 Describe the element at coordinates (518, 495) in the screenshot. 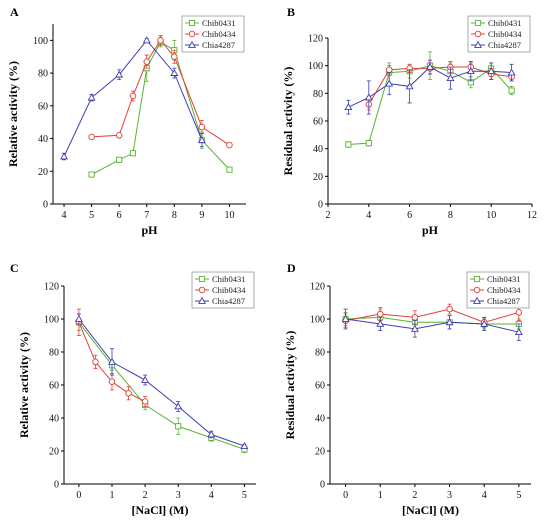

I see `x-tick-label: 5` at that location.